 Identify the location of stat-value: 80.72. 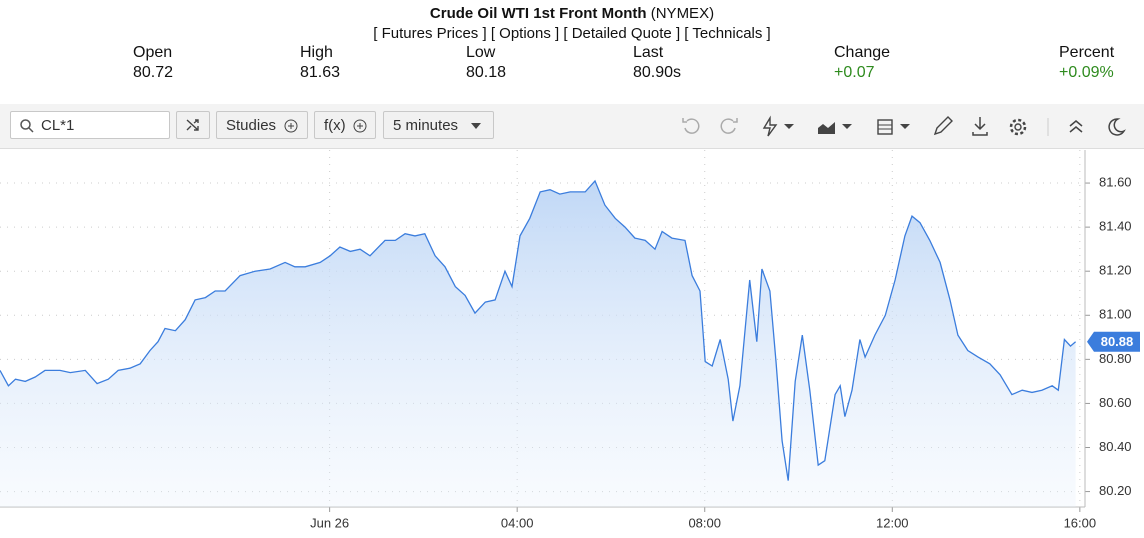
(153, 72).